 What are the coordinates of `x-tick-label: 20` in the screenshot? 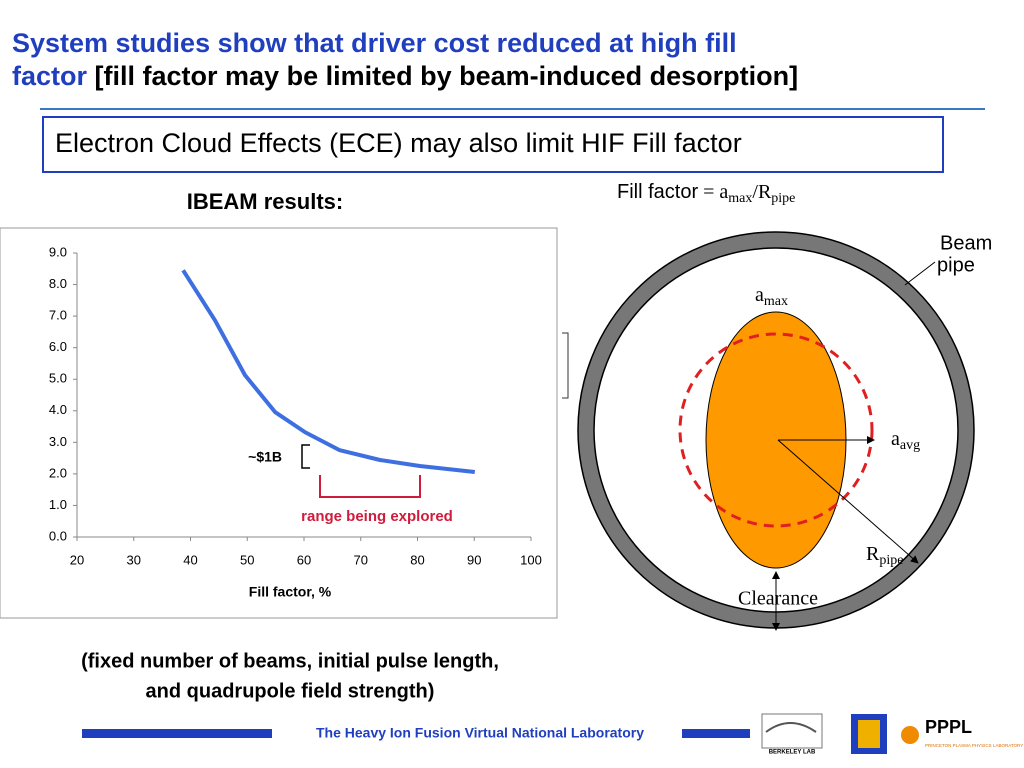 It's located at (77, 559).